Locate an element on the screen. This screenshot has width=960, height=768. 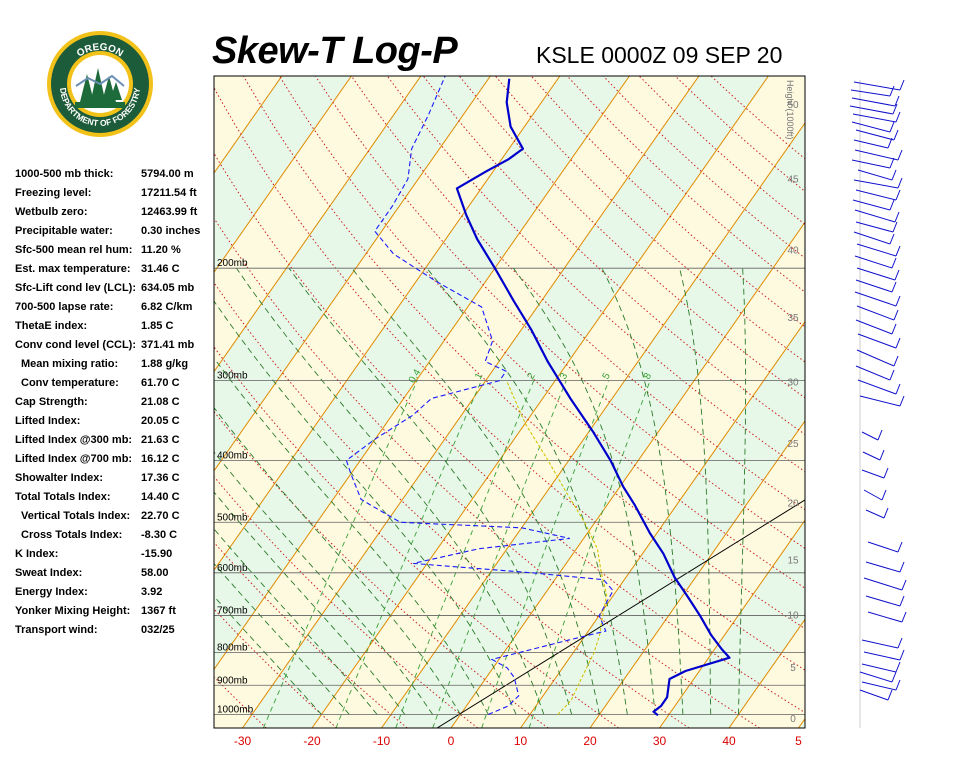
oregon-forestry-logo: OREGON DEPARTMENT OF FORESTRY is located at coordinates (100, 84).